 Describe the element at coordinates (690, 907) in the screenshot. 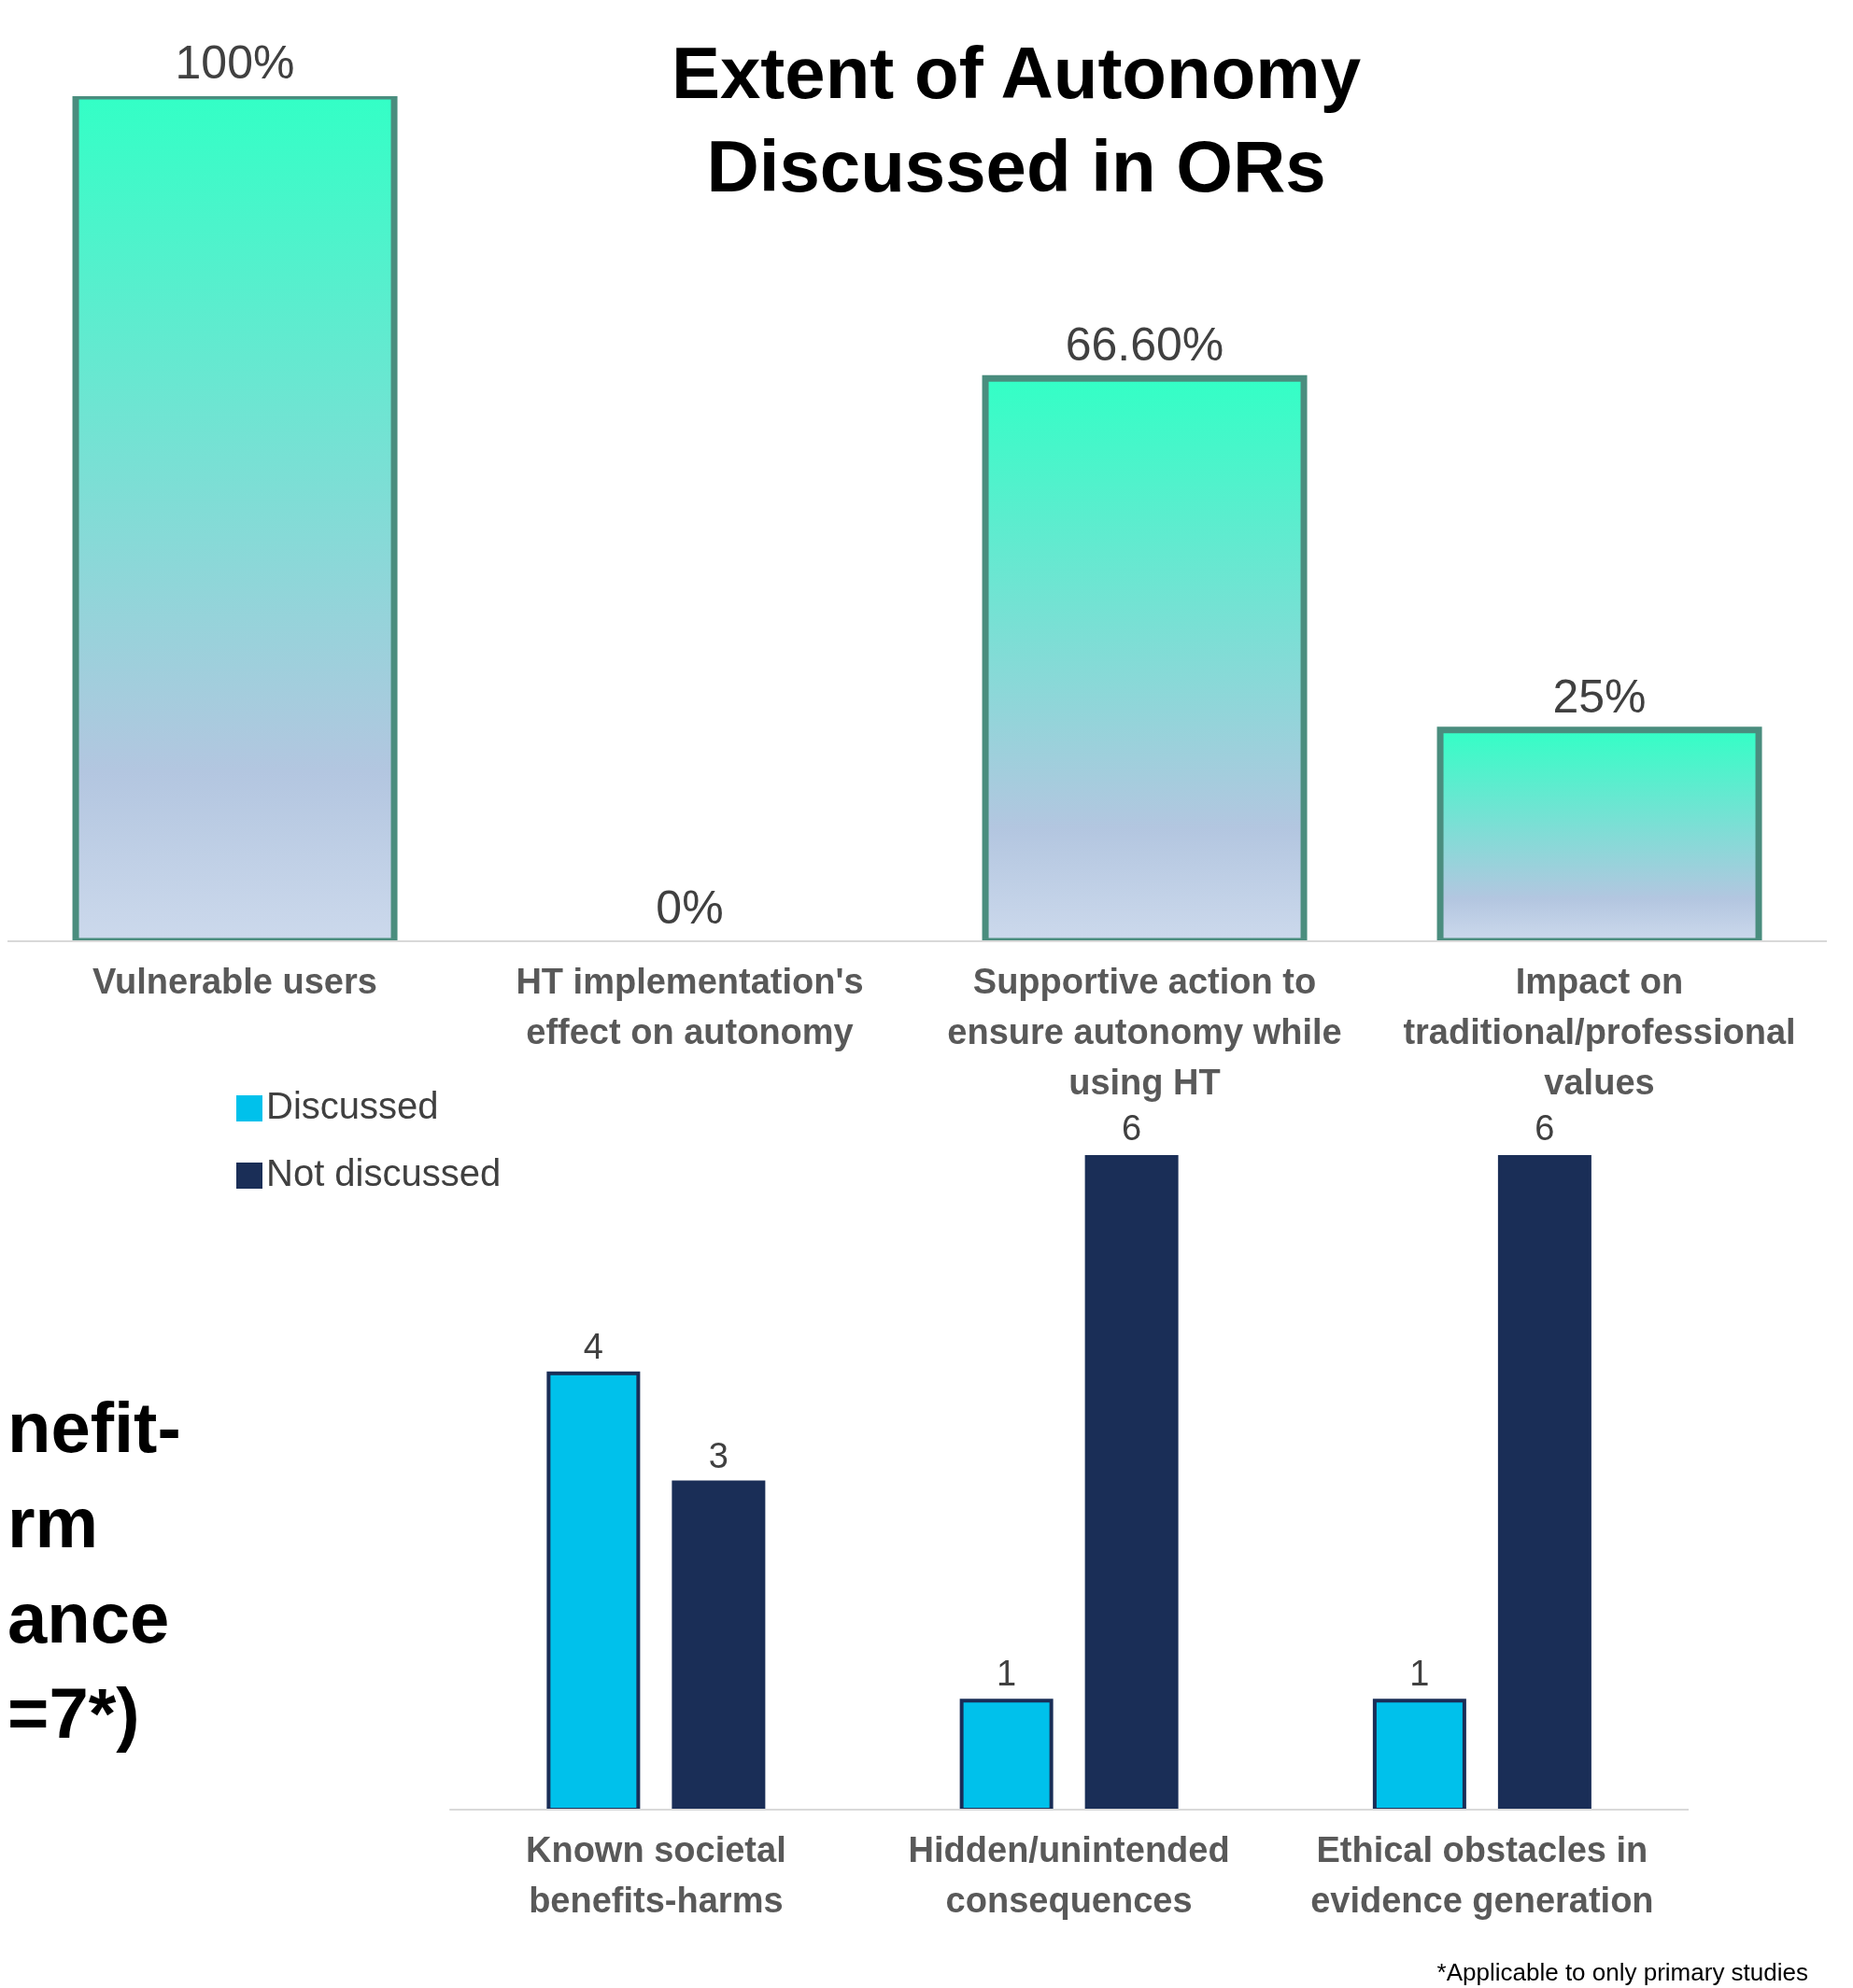

I see `data-label: 0%` at that location.